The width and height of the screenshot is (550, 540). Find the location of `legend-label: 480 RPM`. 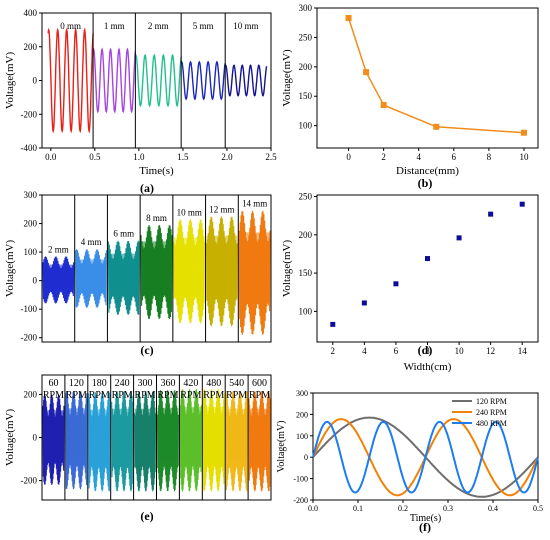

legend-label: 480 RPM is located at coordinates (491, 423).